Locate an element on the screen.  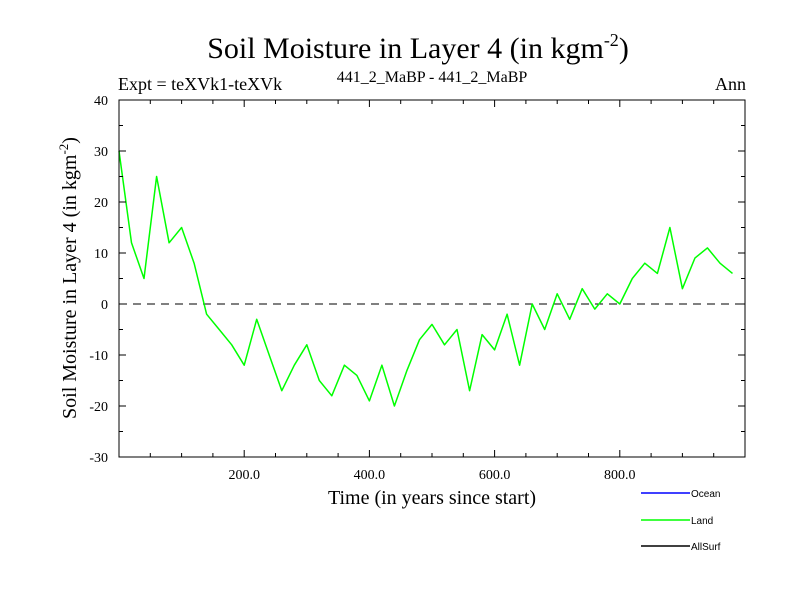
legend: Ocean Land AllSurf is located at coordinates (681, 521).